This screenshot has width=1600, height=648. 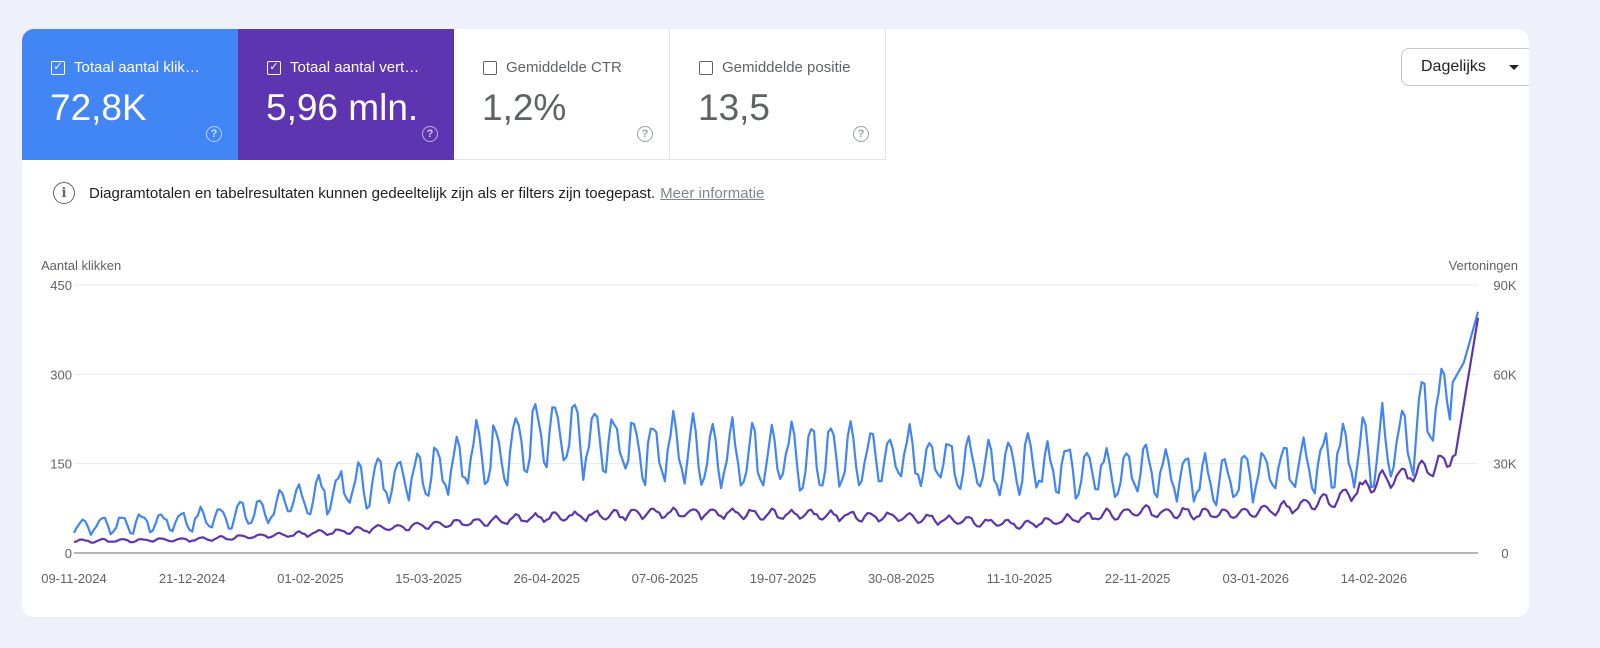 I want to click on x-tick-label: 26-04-2025, so click(x=546, y=578).